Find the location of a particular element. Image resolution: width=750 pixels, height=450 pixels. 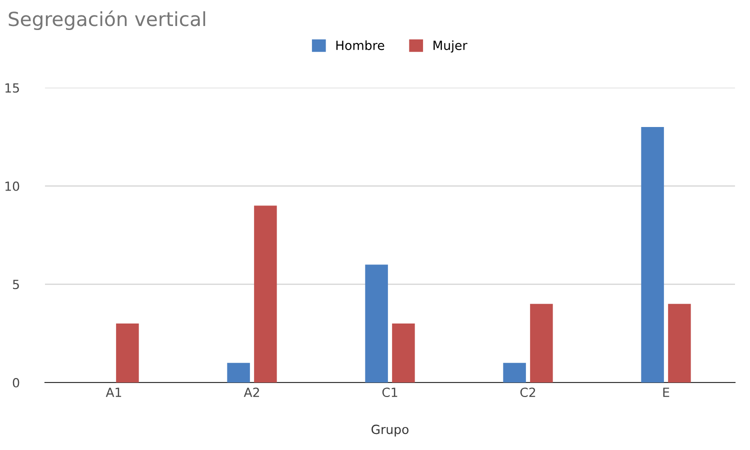

y-tick-label: 0 is located at coordinates (16, 383).